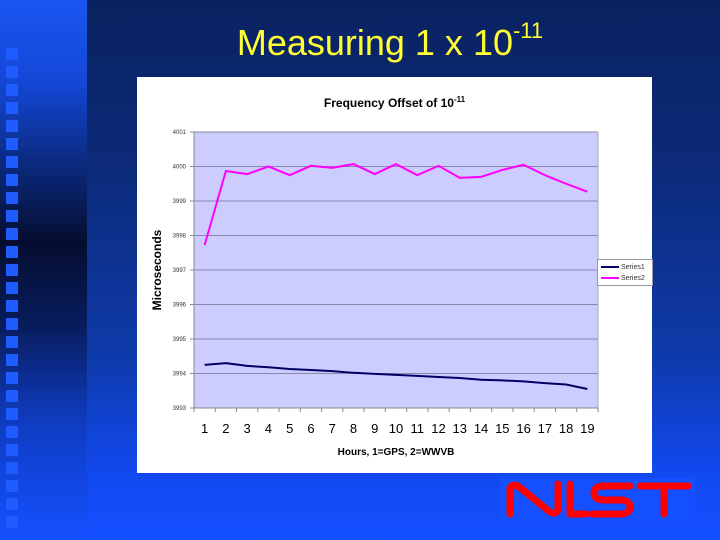  I want to click on chart-title-exponent: -11, so click(459, 99).